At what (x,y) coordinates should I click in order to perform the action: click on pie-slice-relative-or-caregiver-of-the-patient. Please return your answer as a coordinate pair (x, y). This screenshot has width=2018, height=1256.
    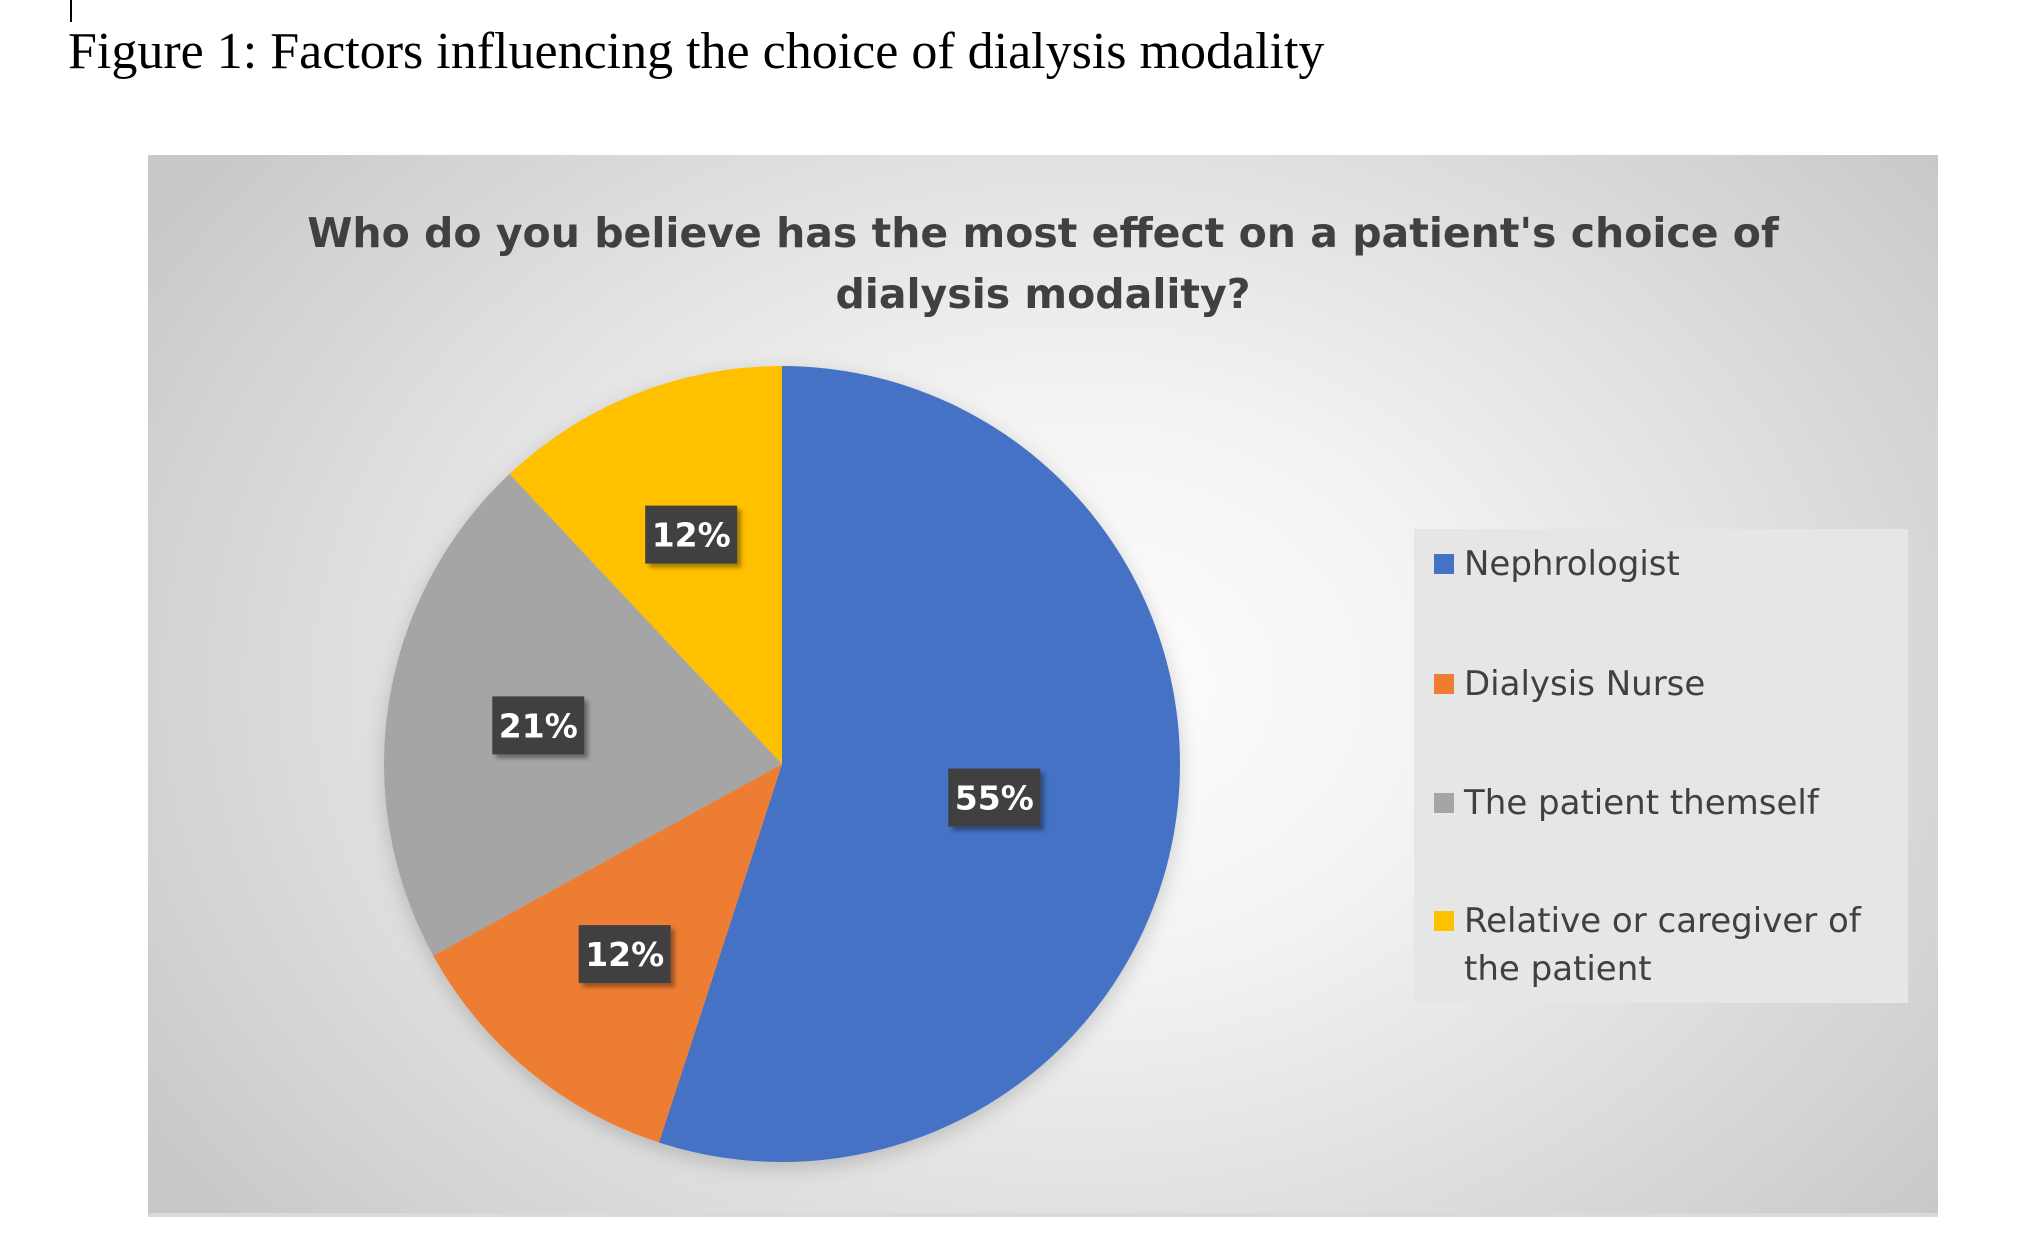
    Looking at the image, I should click on (645, 565).